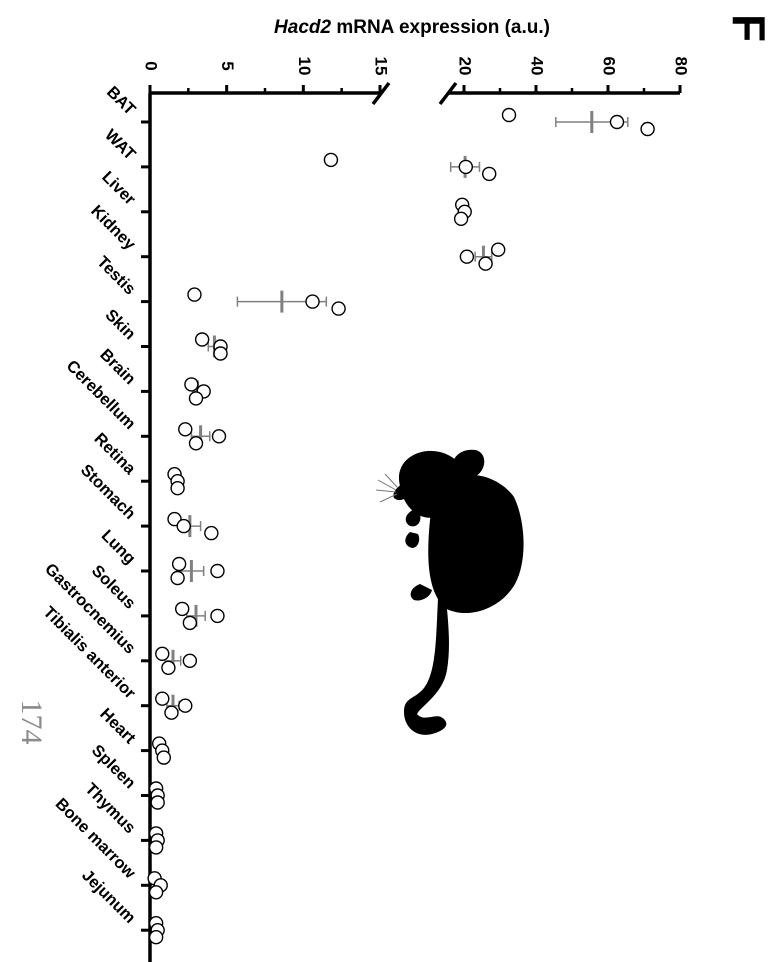 Image resolution: width=769 pixels, height=962 pixels. What do you see at coordinates (227, 65) in the screenshot?
I see `value-tick-label: 5` at bounding box center [227, 65].